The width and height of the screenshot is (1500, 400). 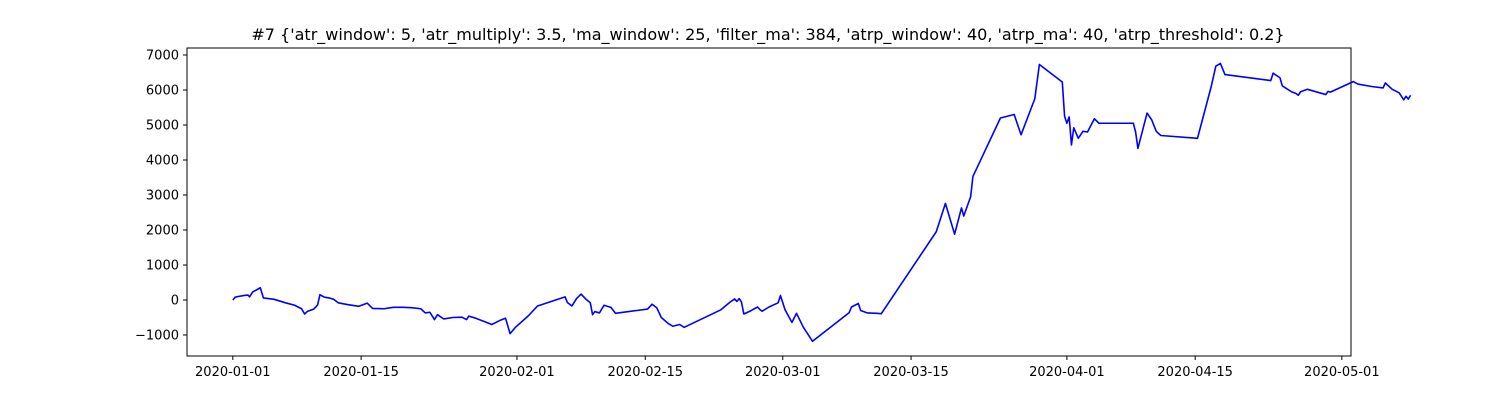 I want to click on y-tick-label: 3000, so click(x=162, y=196).